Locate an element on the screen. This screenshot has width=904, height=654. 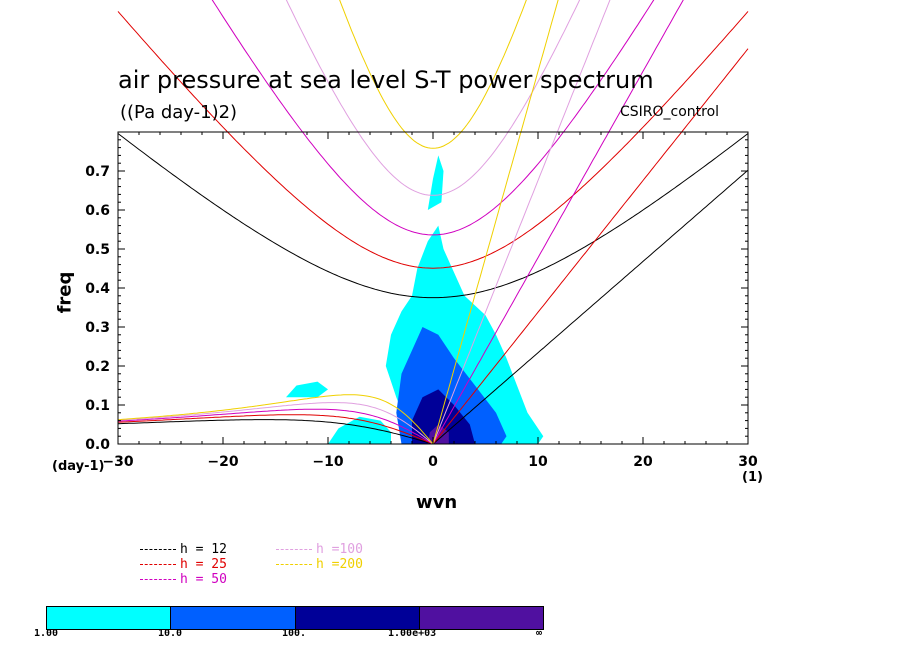
legend-h100: h =100 is located at coordinates (319, 549).